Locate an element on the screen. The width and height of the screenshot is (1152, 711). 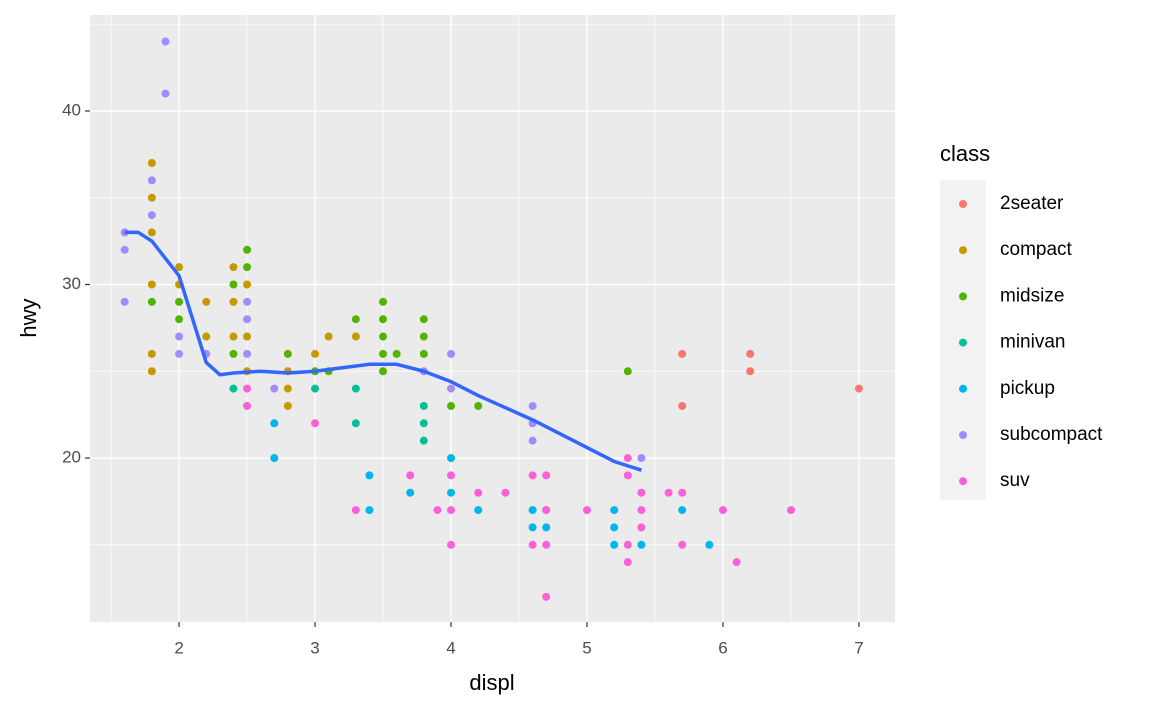
x-axis-title: displ is located at coordinates (491, 682).